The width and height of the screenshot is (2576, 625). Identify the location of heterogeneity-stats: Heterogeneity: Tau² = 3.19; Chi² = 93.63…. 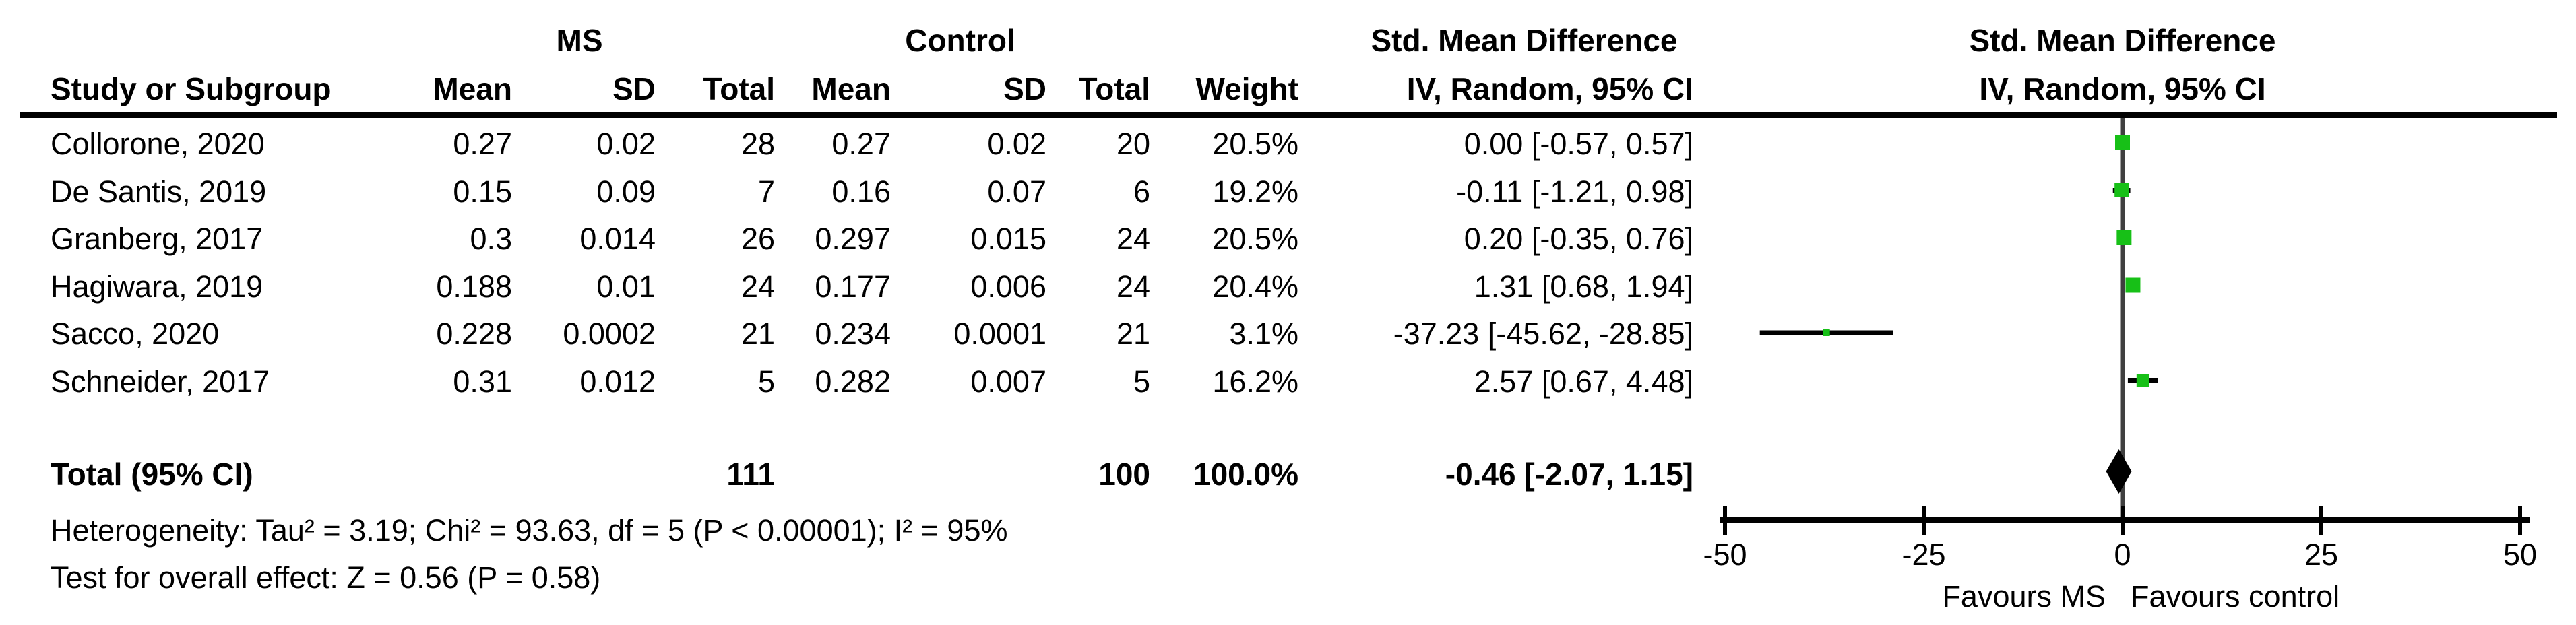
(529, 530).